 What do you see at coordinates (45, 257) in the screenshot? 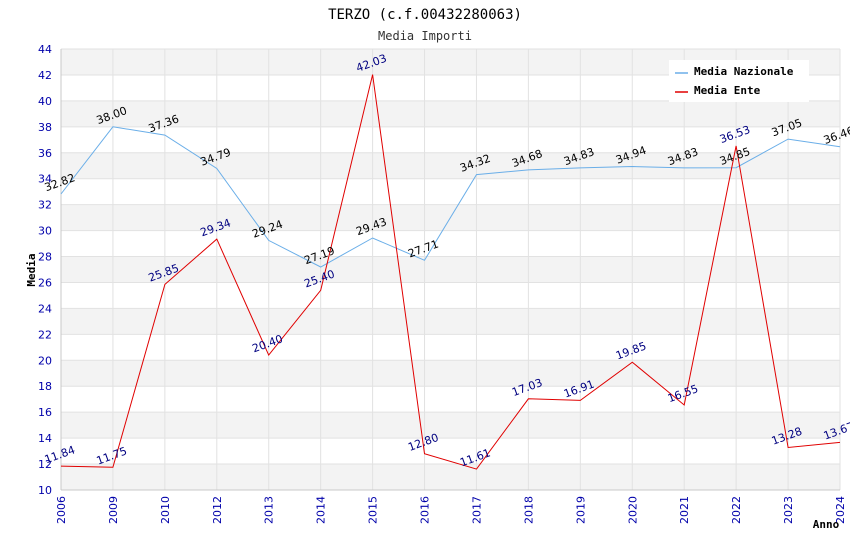
I see `y-tick-label: 28` at bounding box center [45, 257].